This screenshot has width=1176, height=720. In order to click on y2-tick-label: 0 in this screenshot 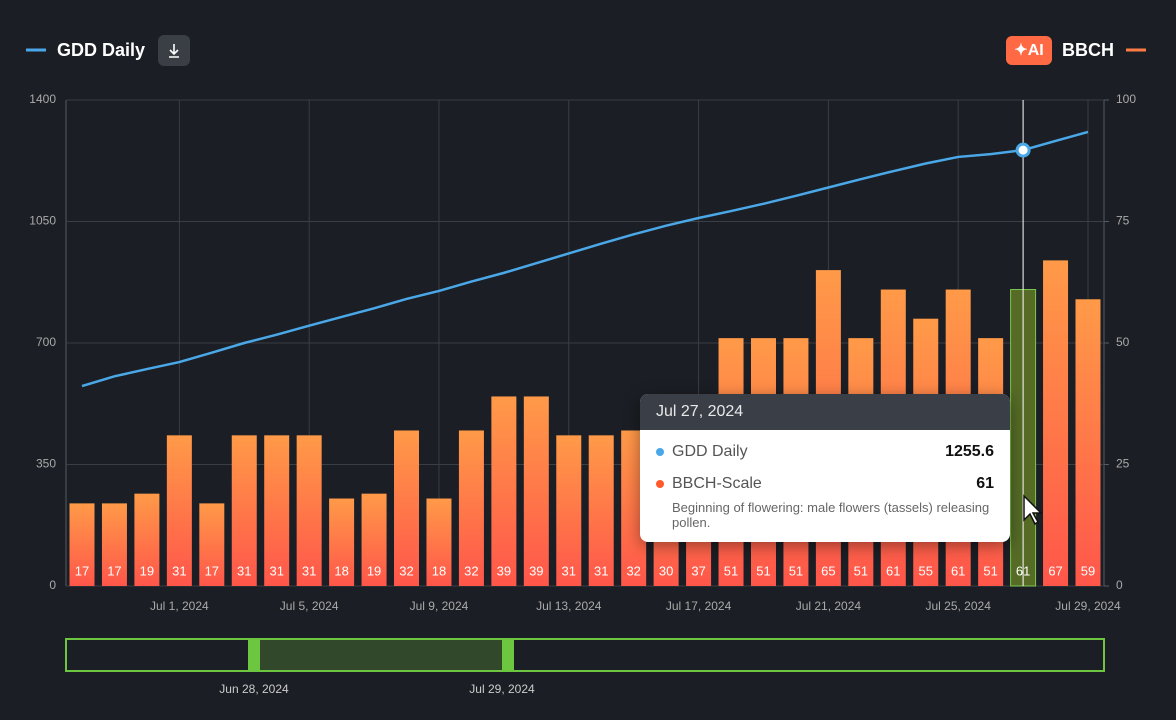, I will do `click(1119, 585)`.